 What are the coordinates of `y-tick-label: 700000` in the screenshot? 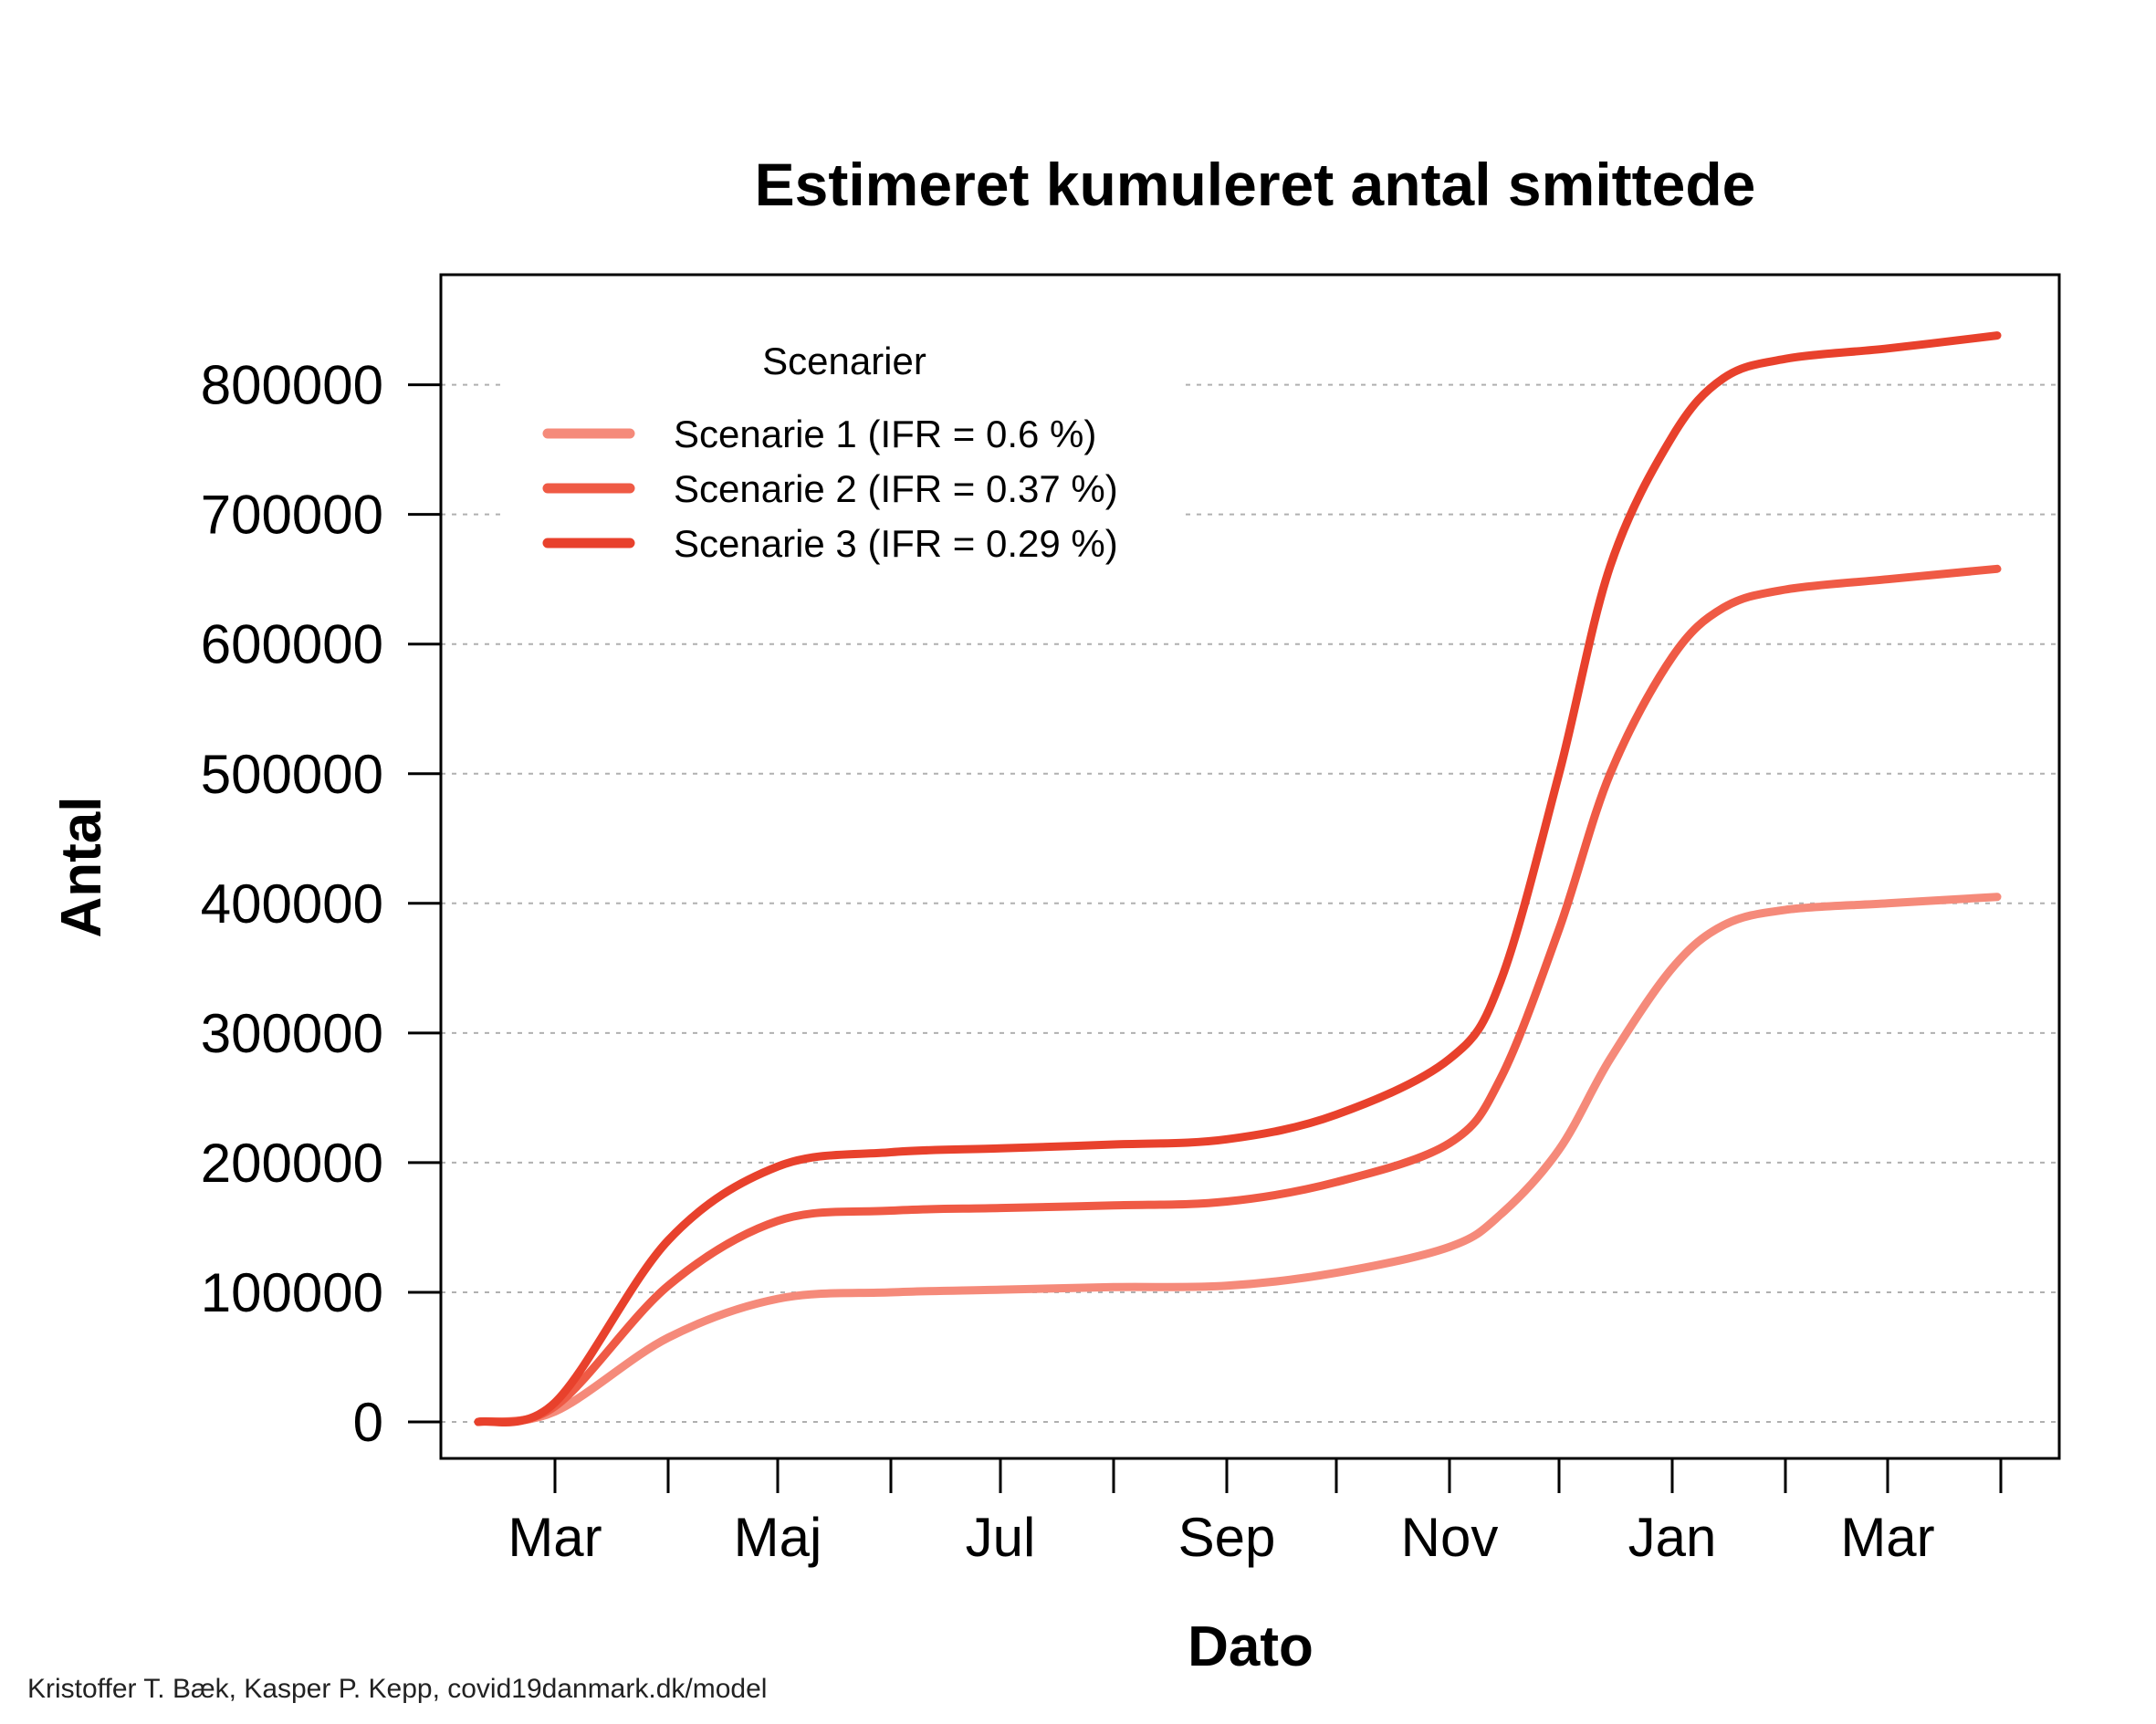 It's located at (292, 516).